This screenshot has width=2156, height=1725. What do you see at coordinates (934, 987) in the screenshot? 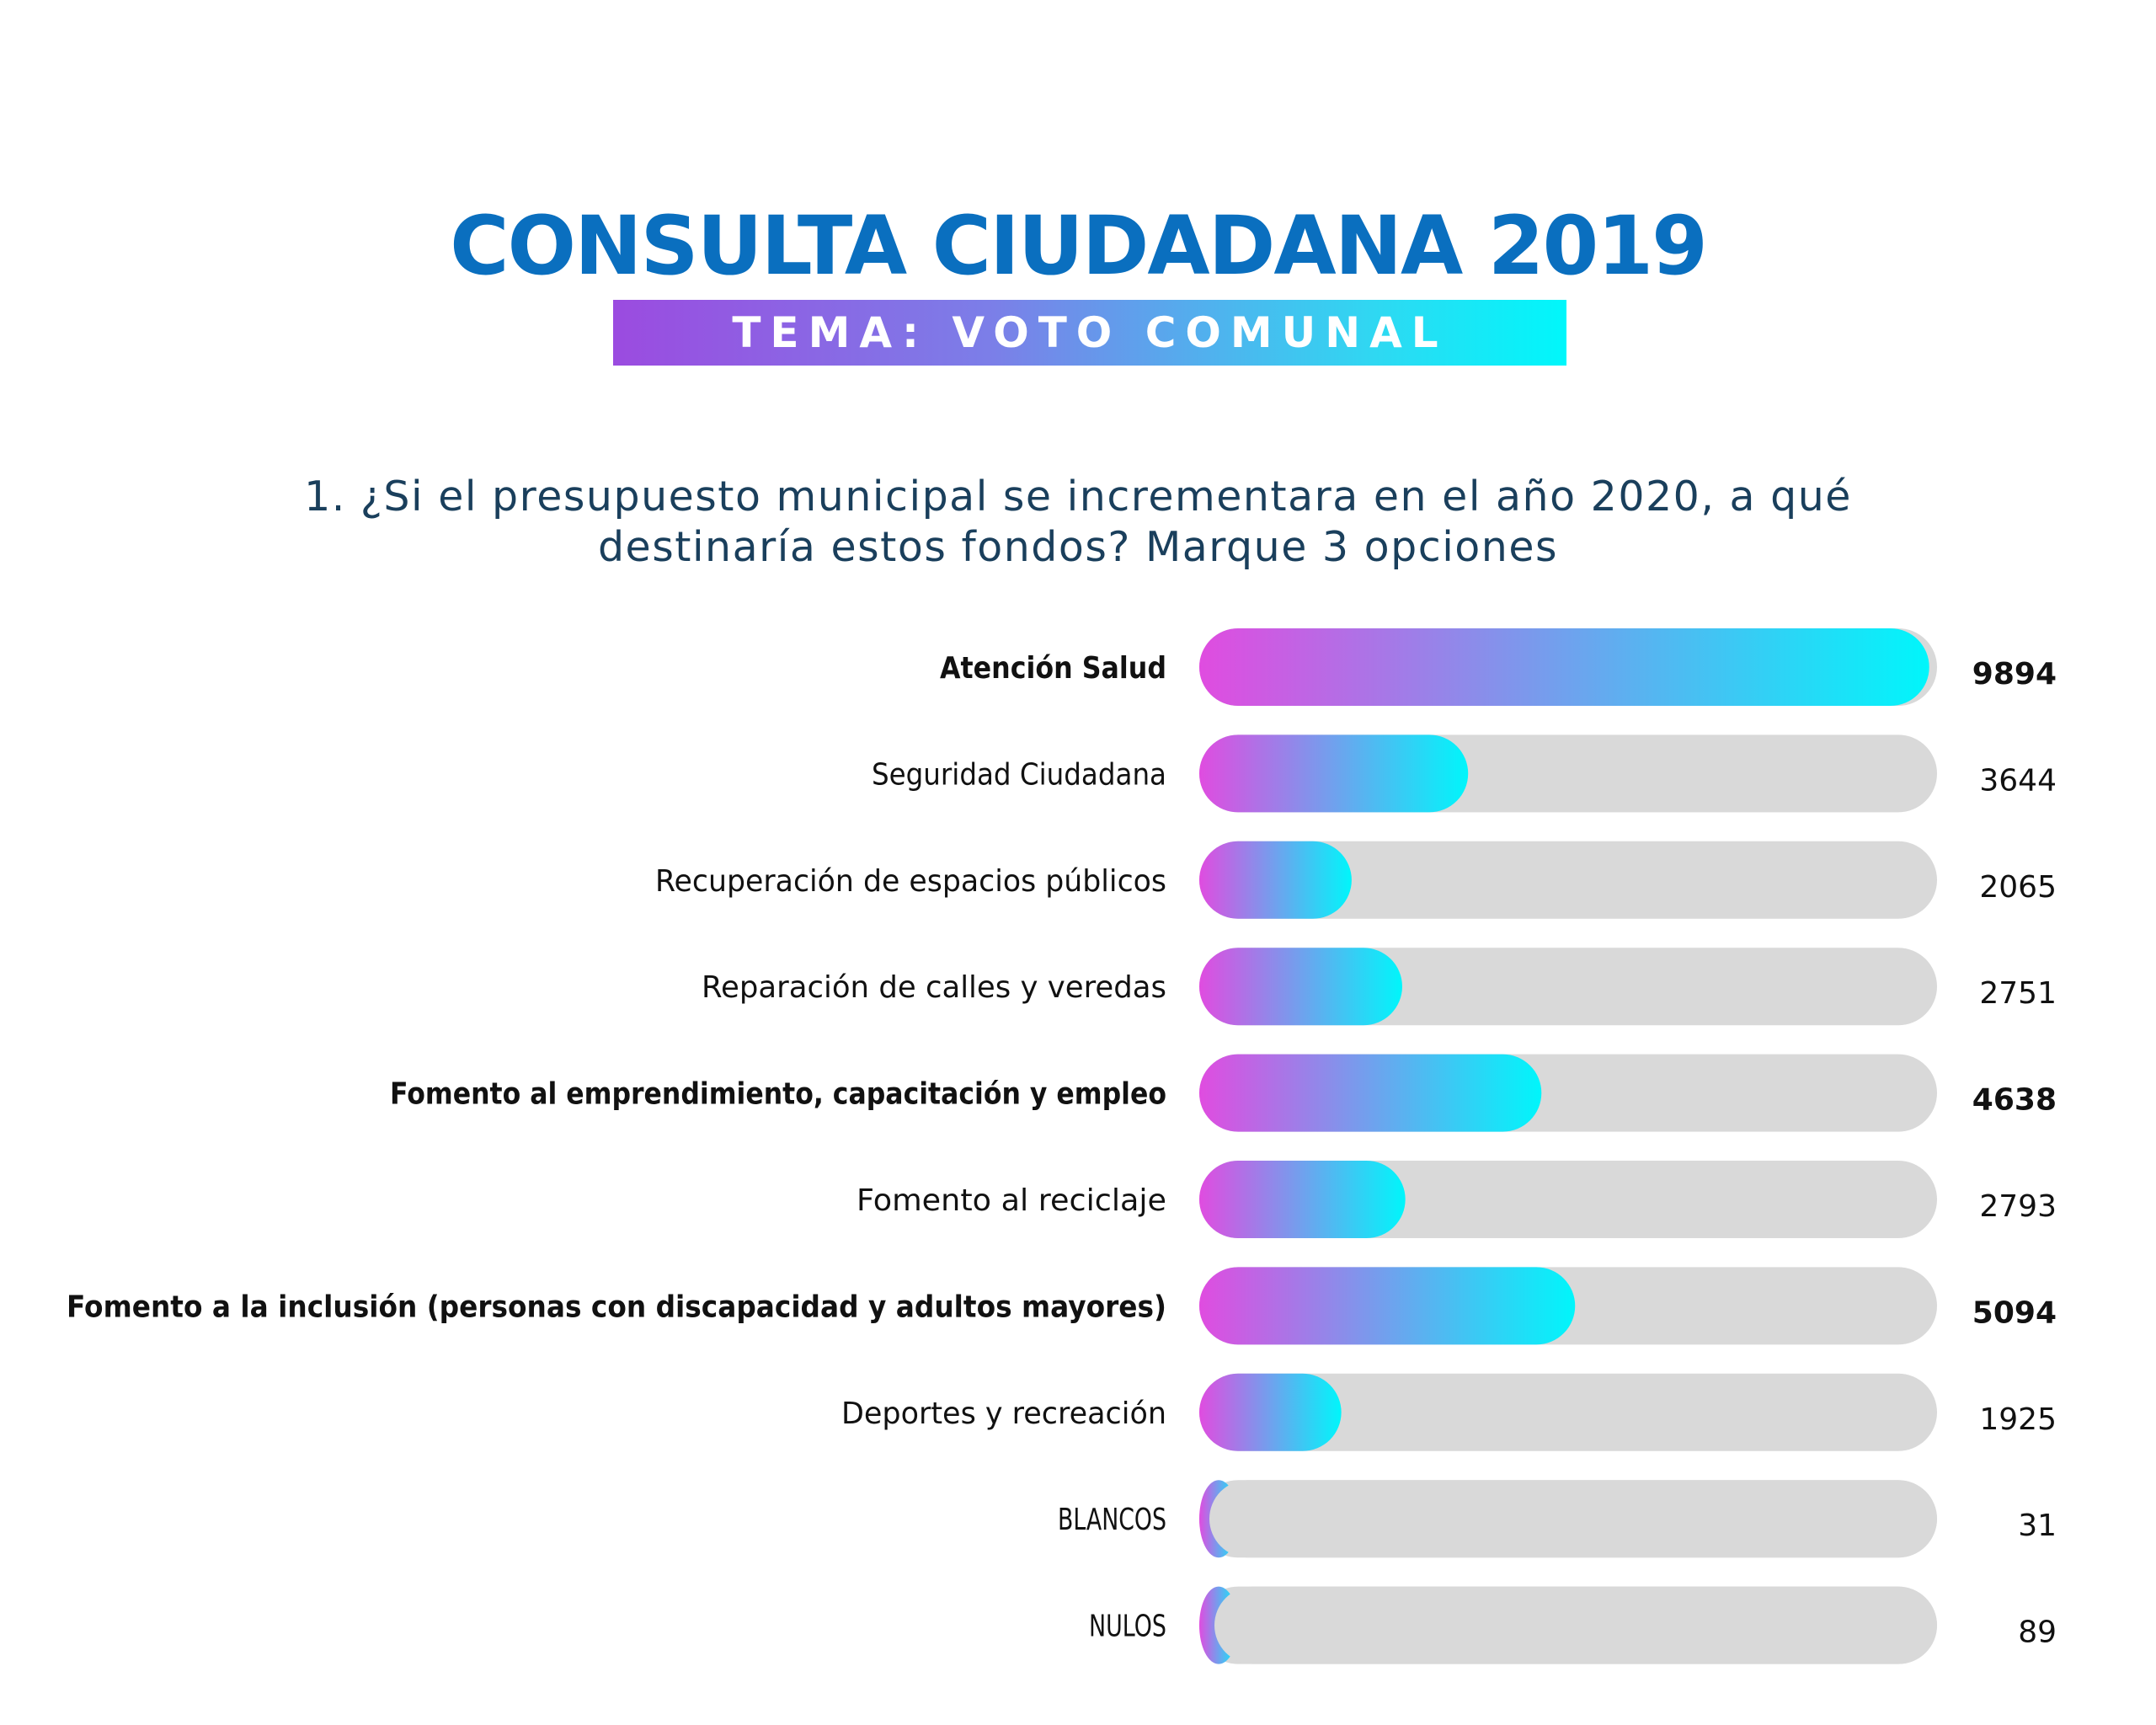
I see `category-label: Reparación de calles y veredas` at bounding box center [934, 987].